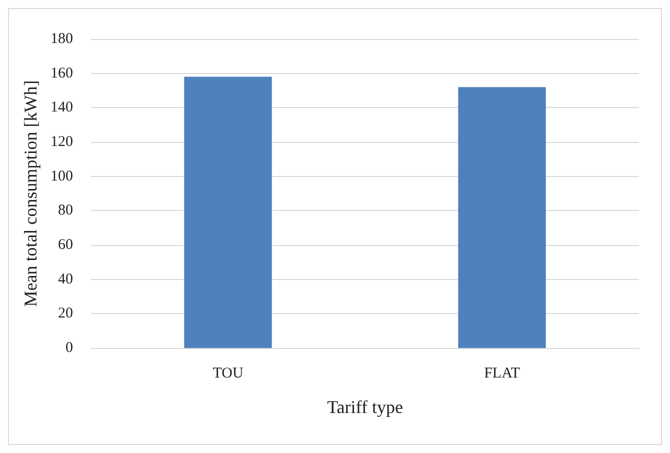 This screenshot has height=453, width=670. Describe the element at coordinates (61, 39) in the screenshot. I see `y-tick-label: 180` at that location.